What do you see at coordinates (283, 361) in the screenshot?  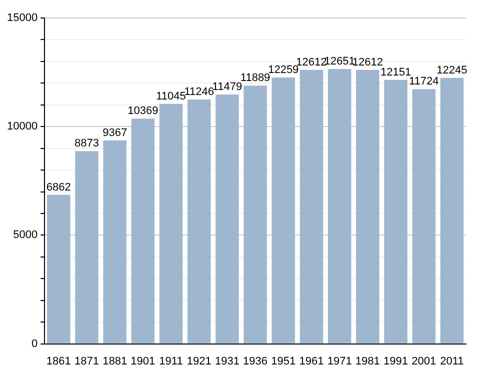 I see `x-tick-label: 1951` at bounding box center [283, 361].